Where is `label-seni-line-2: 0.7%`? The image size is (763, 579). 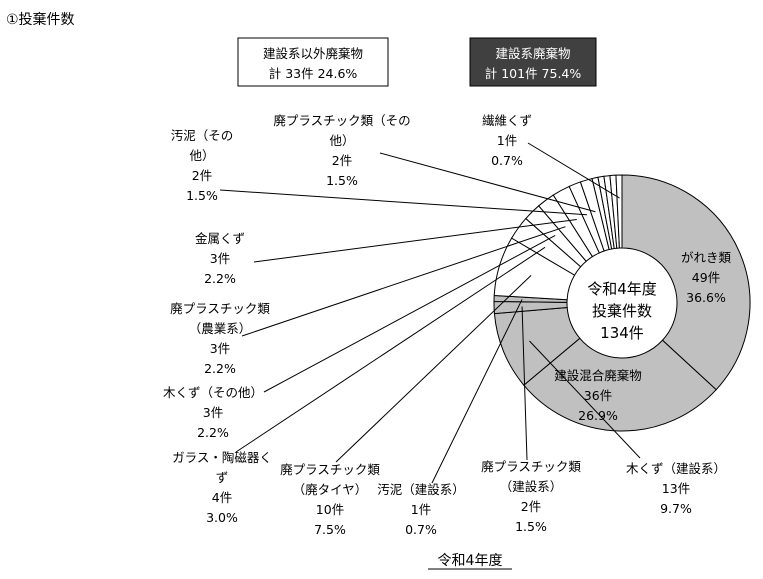 label-seni-line-2: 0.7% is located at coordinates (507, 160).